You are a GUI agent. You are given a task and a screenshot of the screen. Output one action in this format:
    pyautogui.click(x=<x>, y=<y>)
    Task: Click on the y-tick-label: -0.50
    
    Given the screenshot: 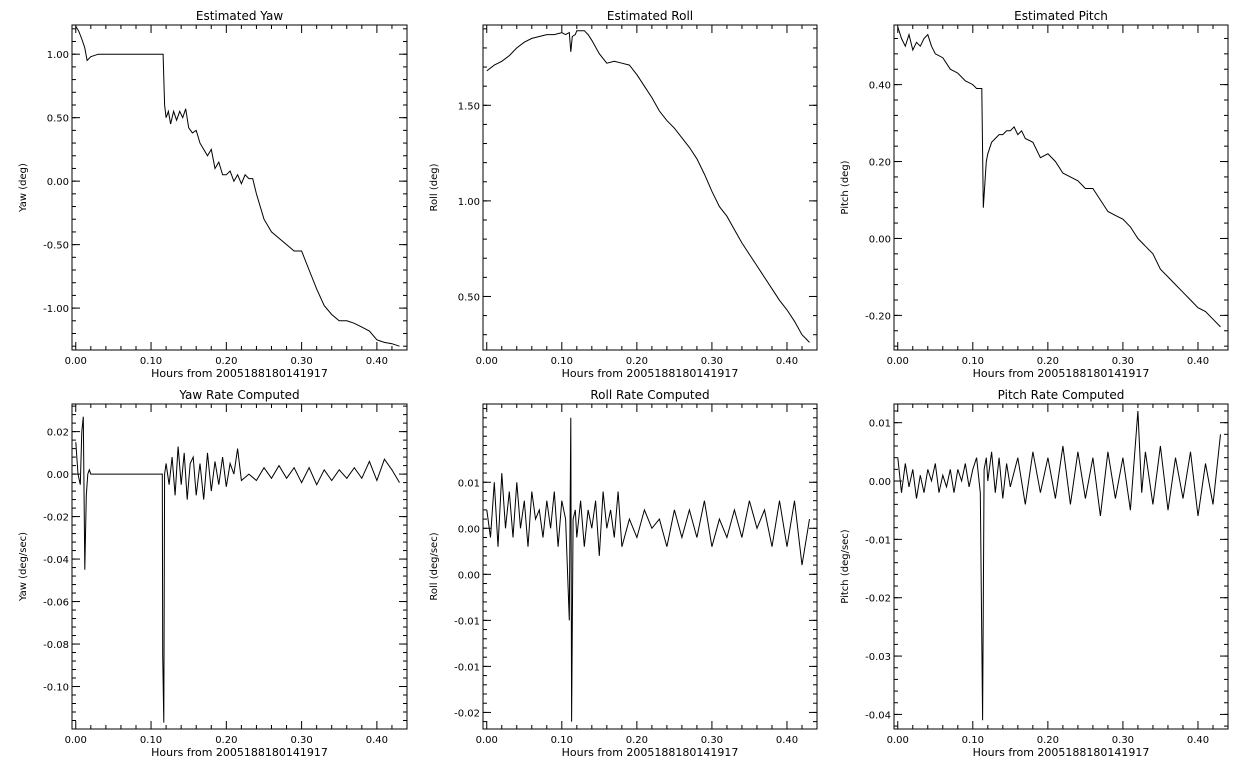 What is the action you would take?
    pyautogui.click(x=56, y=246)
    